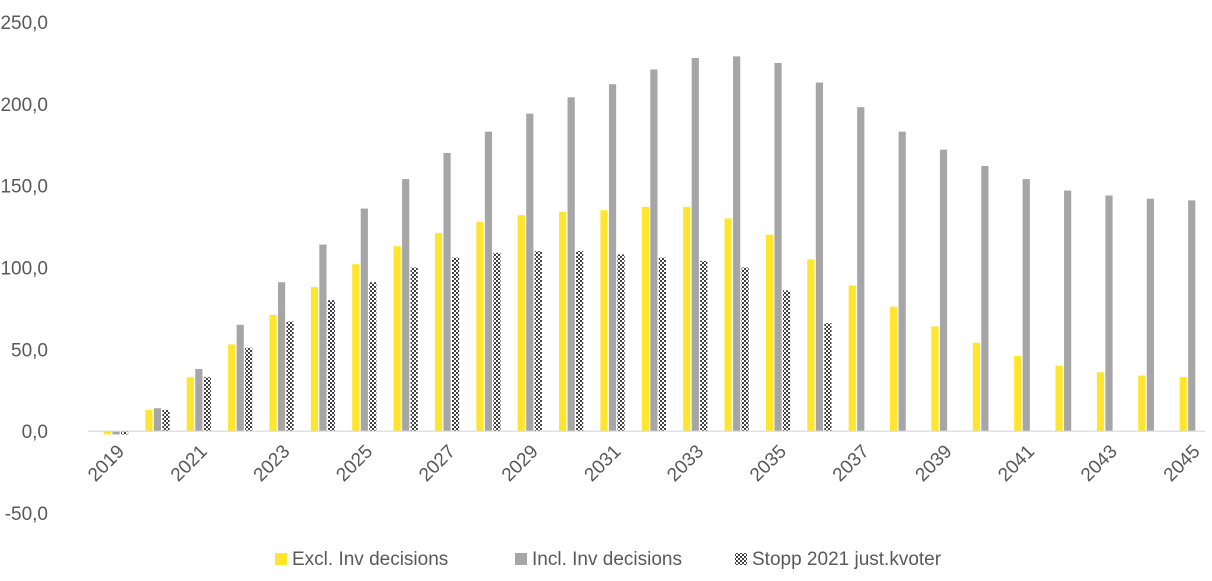  I want to click on bar-series-1-2024, so click(314, 359).